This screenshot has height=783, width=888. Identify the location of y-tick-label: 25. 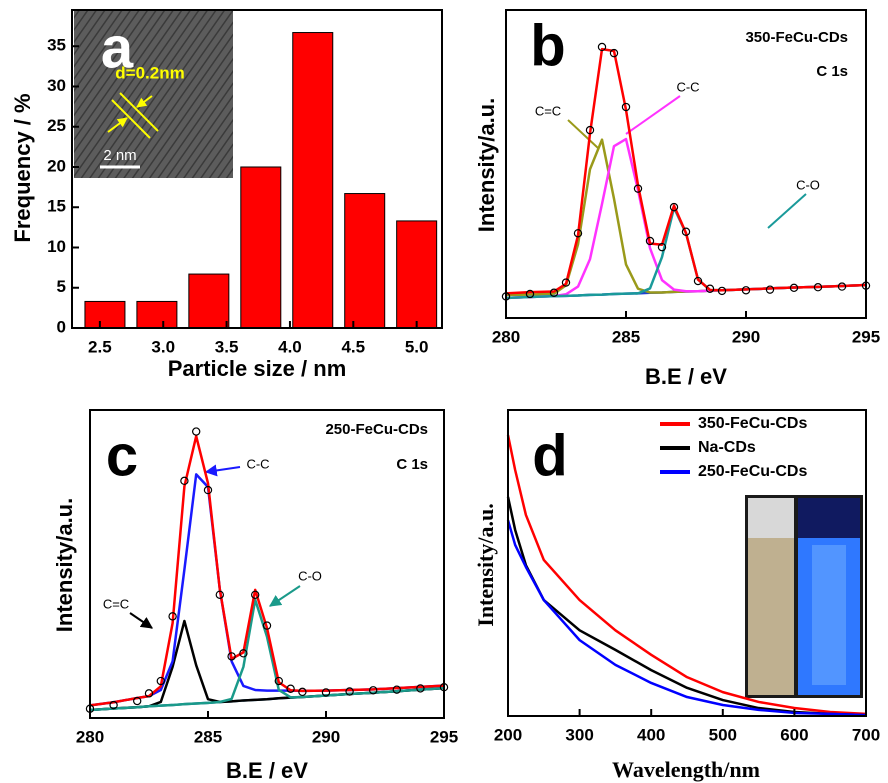
(56, 125).